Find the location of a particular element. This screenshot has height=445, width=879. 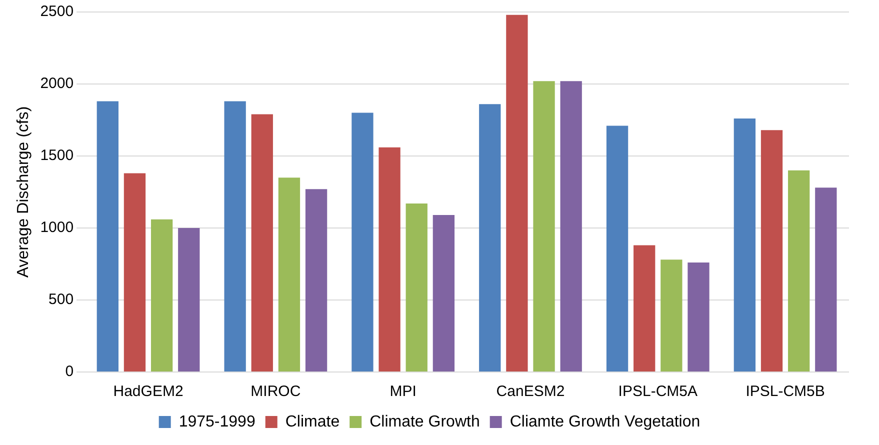

y-tick-label: 2000 is located at coordinates (57, 83).